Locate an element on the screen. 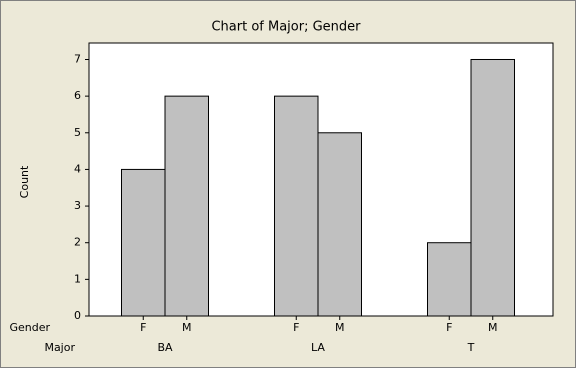 Image resolution: width=576 pixels, height=368 pixels. y-tick-label: 2 is located at coordinates (77, 242).